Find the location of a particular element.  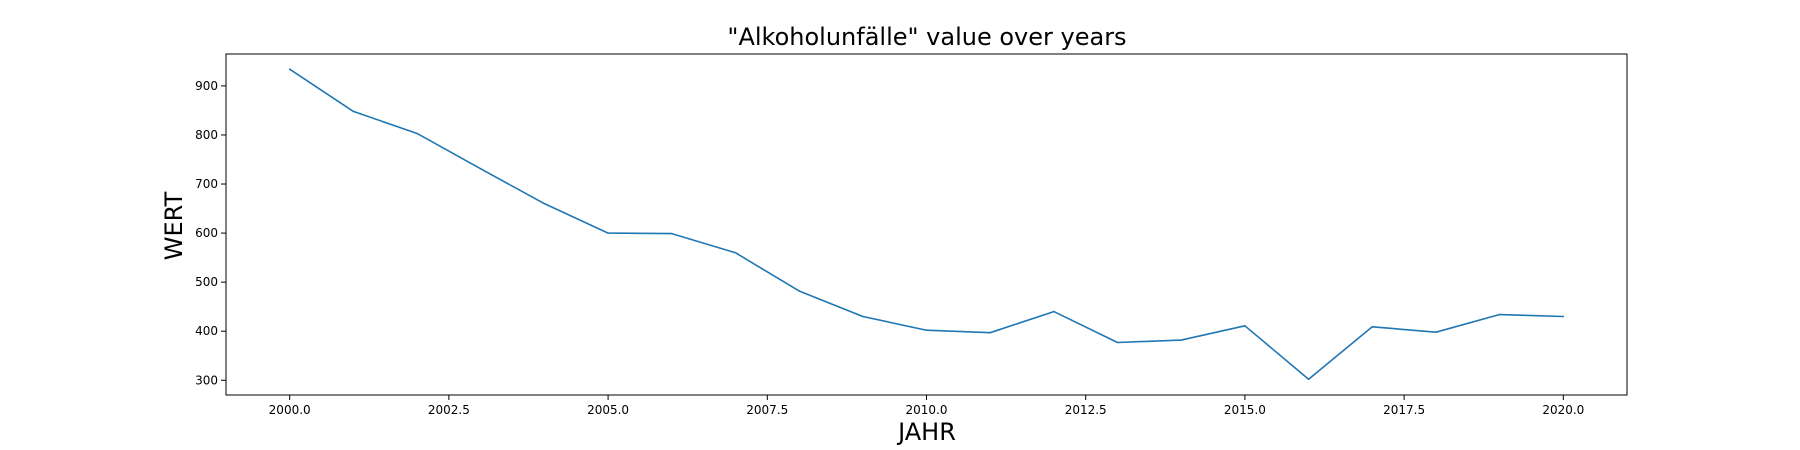

y-tick-label: 600 is located at coordinates (206, 233).